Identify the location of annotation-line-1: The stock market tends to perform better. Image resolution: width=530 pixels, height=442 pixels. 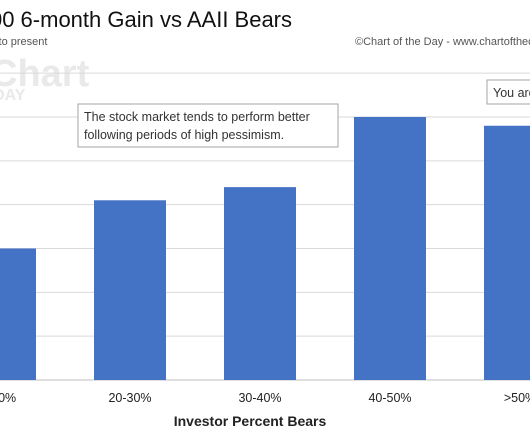
(197, 117).